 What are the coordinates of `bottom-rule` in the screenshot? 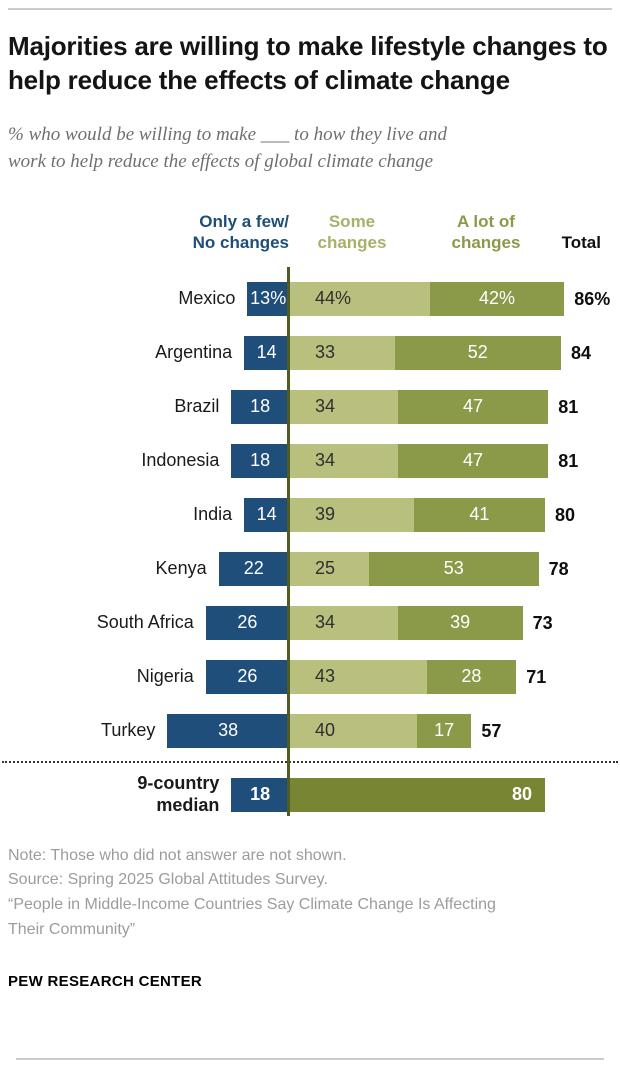 It's located at (310, 1059).